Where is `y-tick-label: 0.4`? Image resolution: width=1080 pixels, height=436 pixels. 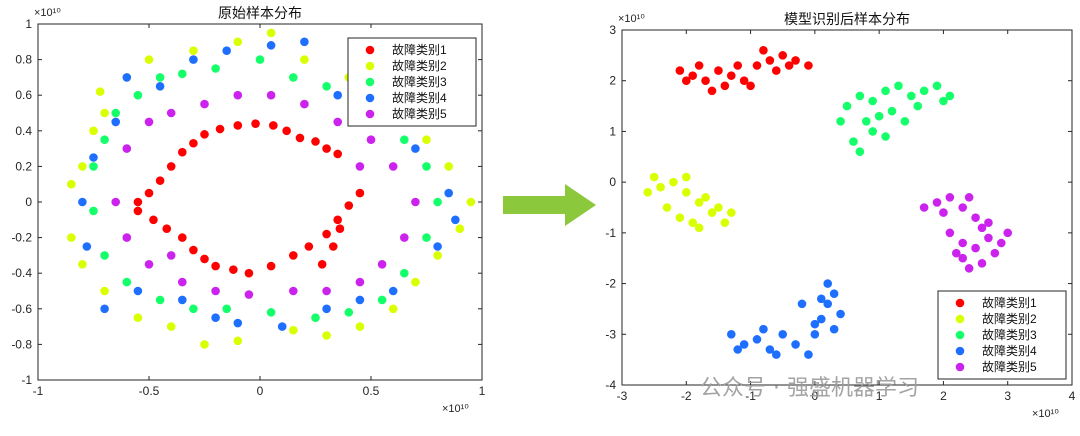
y-tick-label: 0.4 is located at coordinates (23, 131).